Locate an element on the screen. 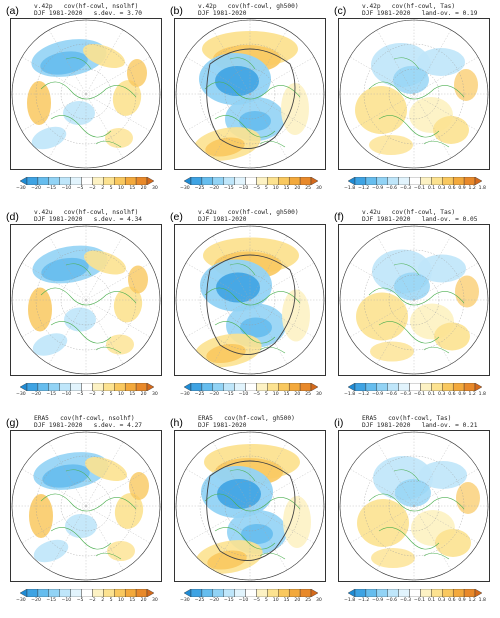  contour-line is located at coordinates (251, 98).